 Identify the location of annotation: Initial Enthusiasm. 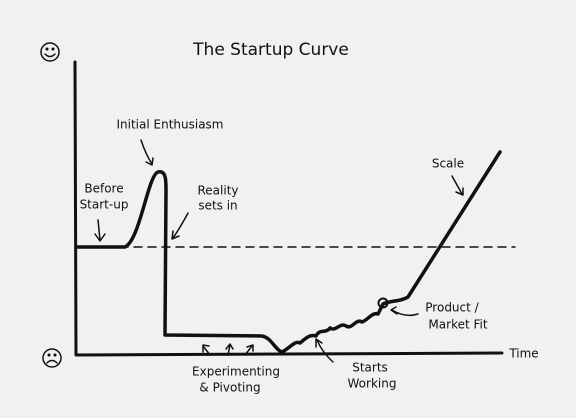
(169, 125).